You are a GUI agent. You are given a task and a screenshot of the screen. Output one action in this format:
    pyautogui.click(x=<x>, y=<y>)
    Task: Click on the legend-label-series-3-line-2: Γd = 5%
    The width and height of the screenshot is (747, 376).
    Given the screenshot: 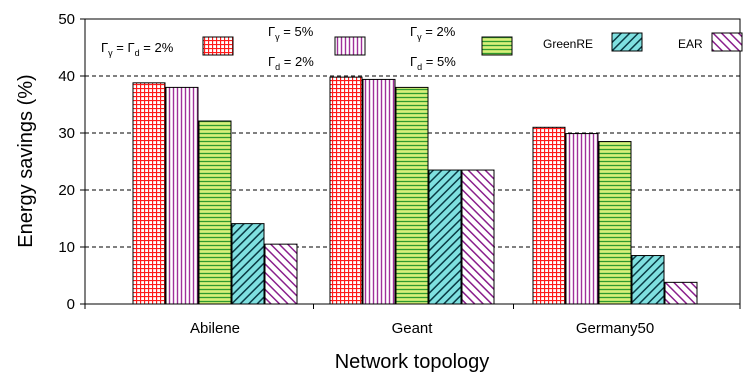 What is the action you would take?
    pyautogui.click(x=433, y=63)
    